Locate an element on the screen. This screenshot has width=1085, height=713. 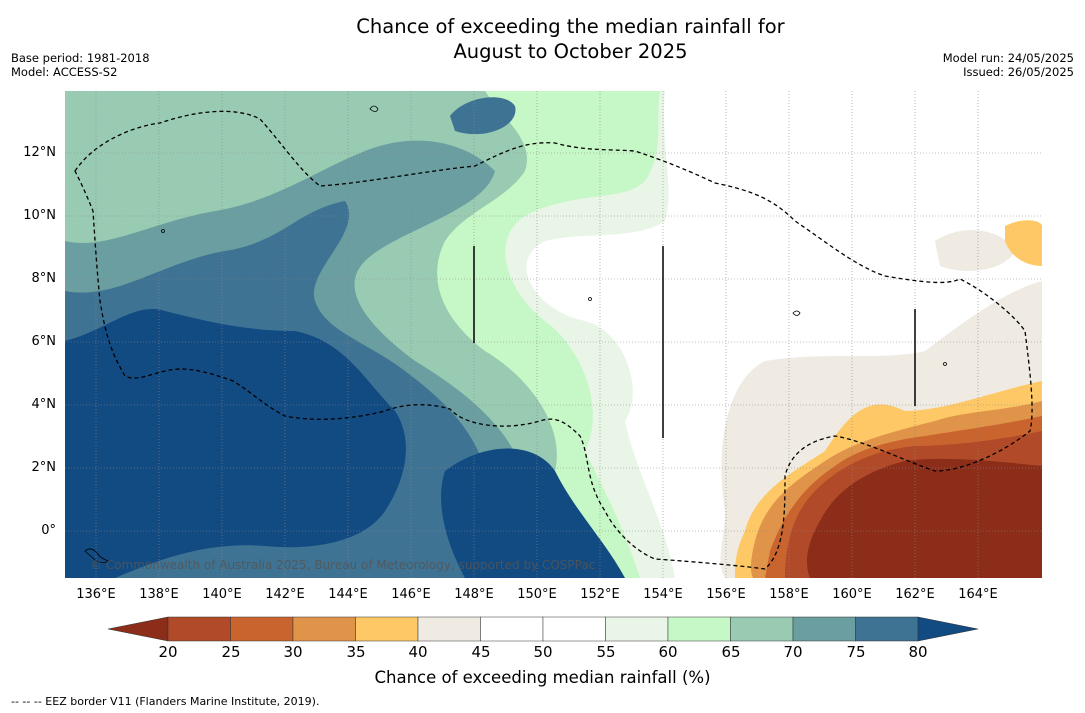
colorbar-extend-low is located at coordinates (138, 629).